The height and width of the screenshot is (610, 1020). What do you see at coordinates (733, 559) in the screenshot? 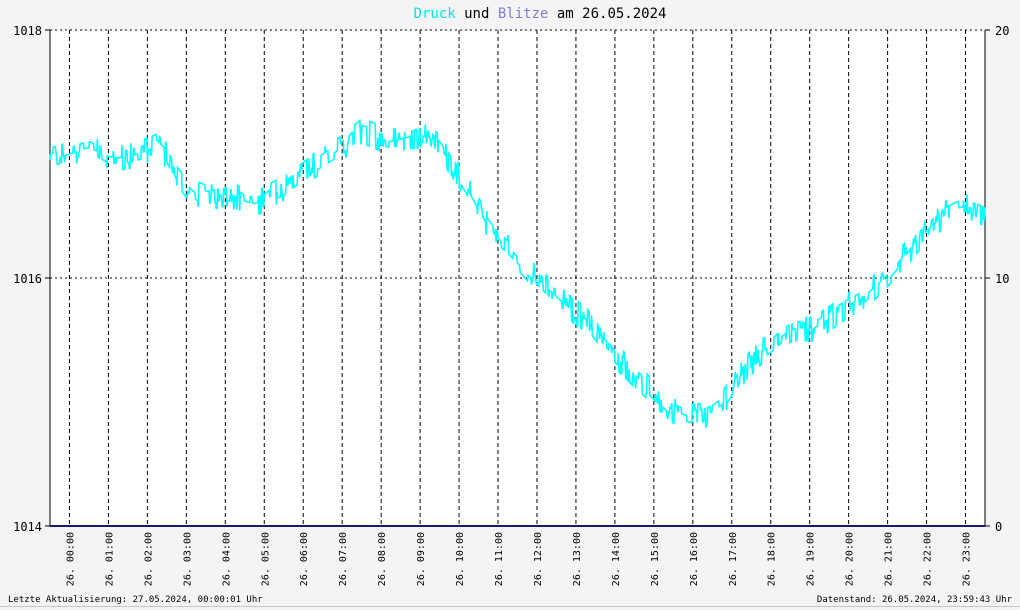
I see `x-tick-label: 26. 17:00` at bounding box center [733, 559].